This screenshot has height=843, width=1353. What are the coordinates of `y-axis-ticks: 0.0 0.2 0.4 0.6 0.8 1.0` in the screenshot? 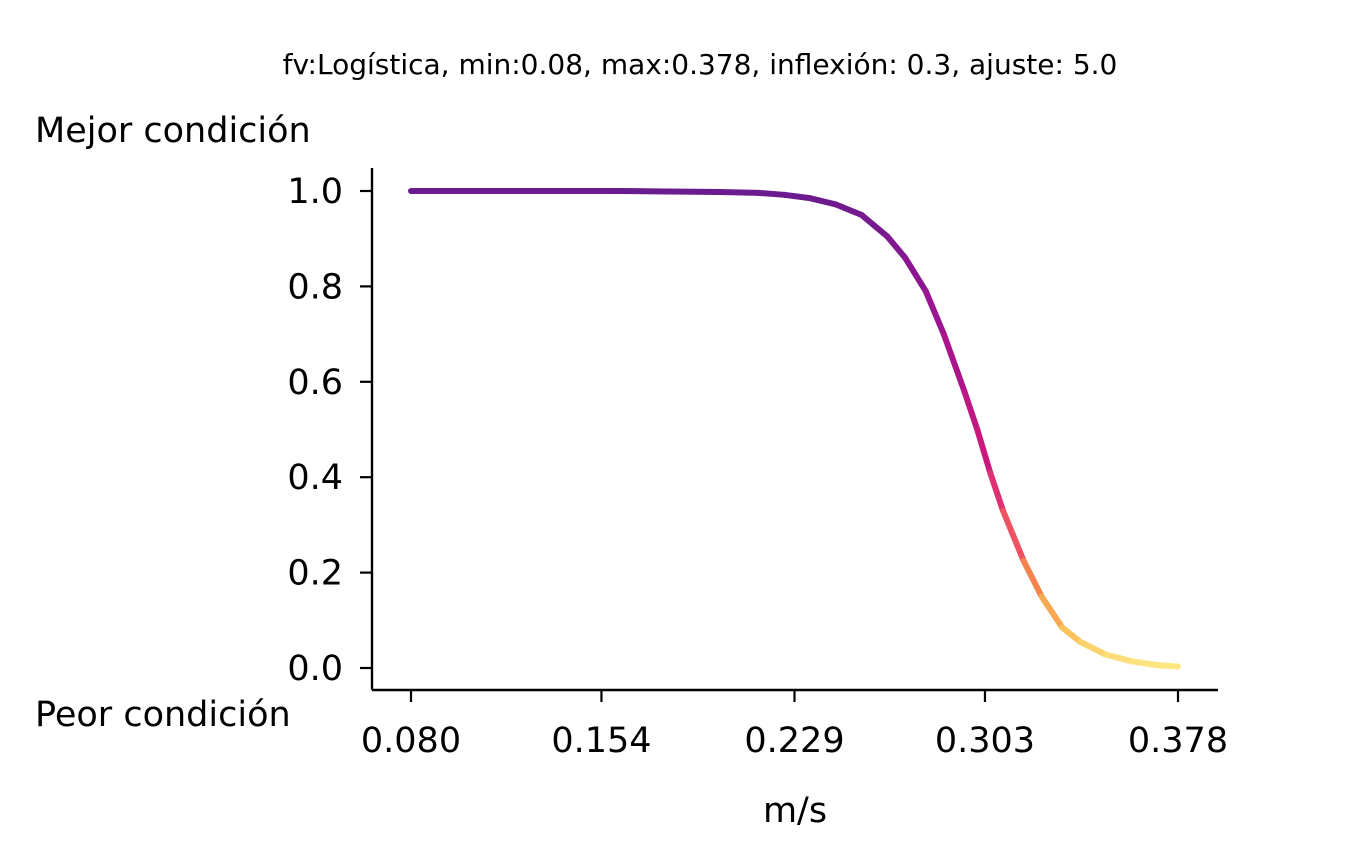 It's located at (329, 430).